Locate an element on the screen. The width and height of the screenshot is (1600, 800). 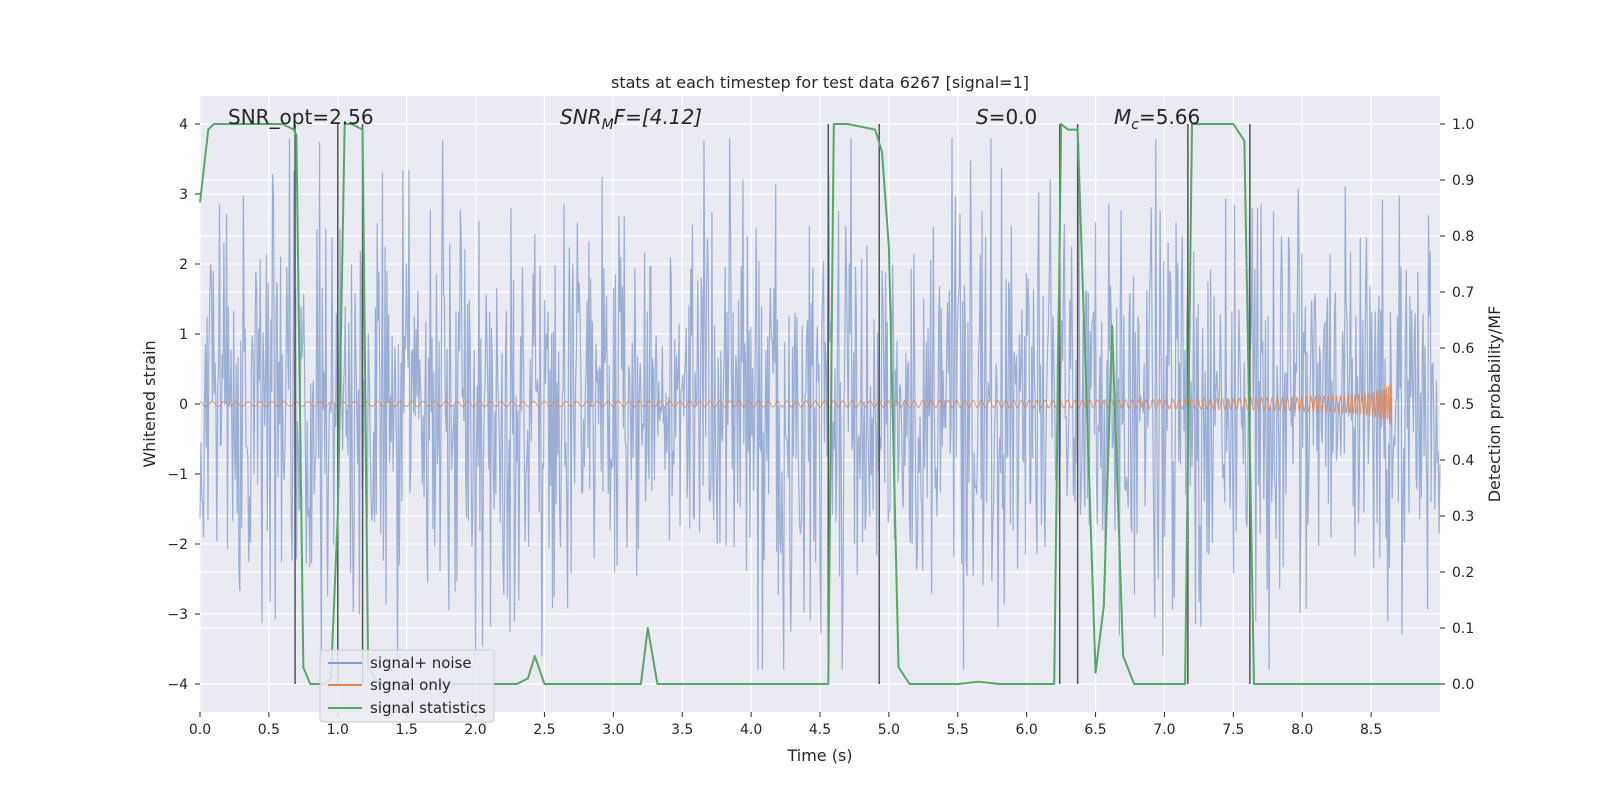
y-tick-label-8: 4 is located at coordinates (183, 125).